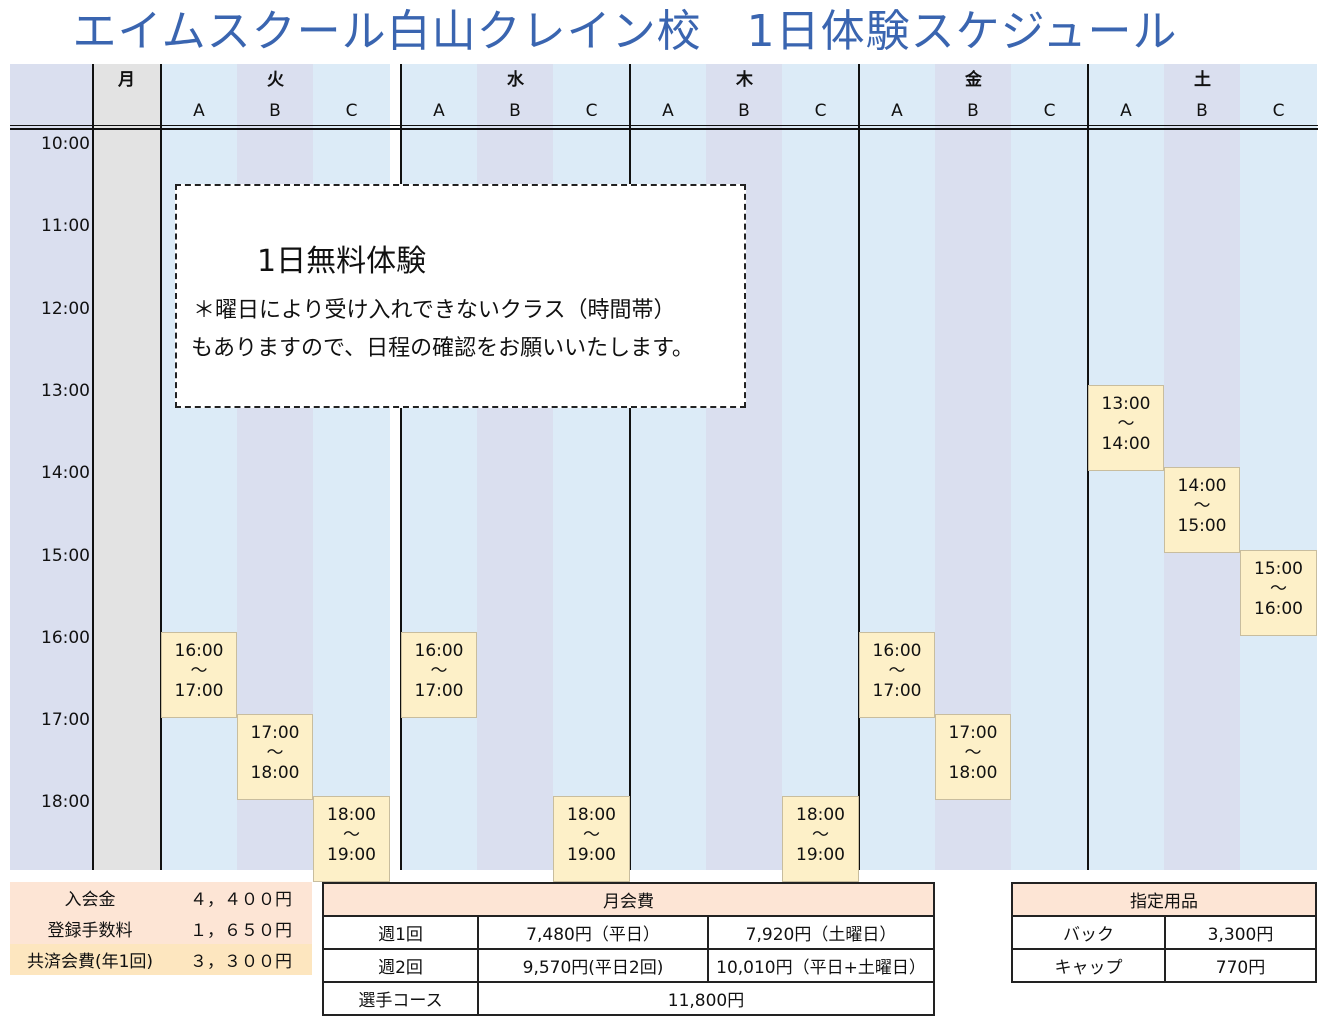 Image resolution: width=1329 pixels, height=1016 pixels. Describe the element at coordinates (90, 928) in the screenshot. I see `fee-label: 登録手数料` at that location.